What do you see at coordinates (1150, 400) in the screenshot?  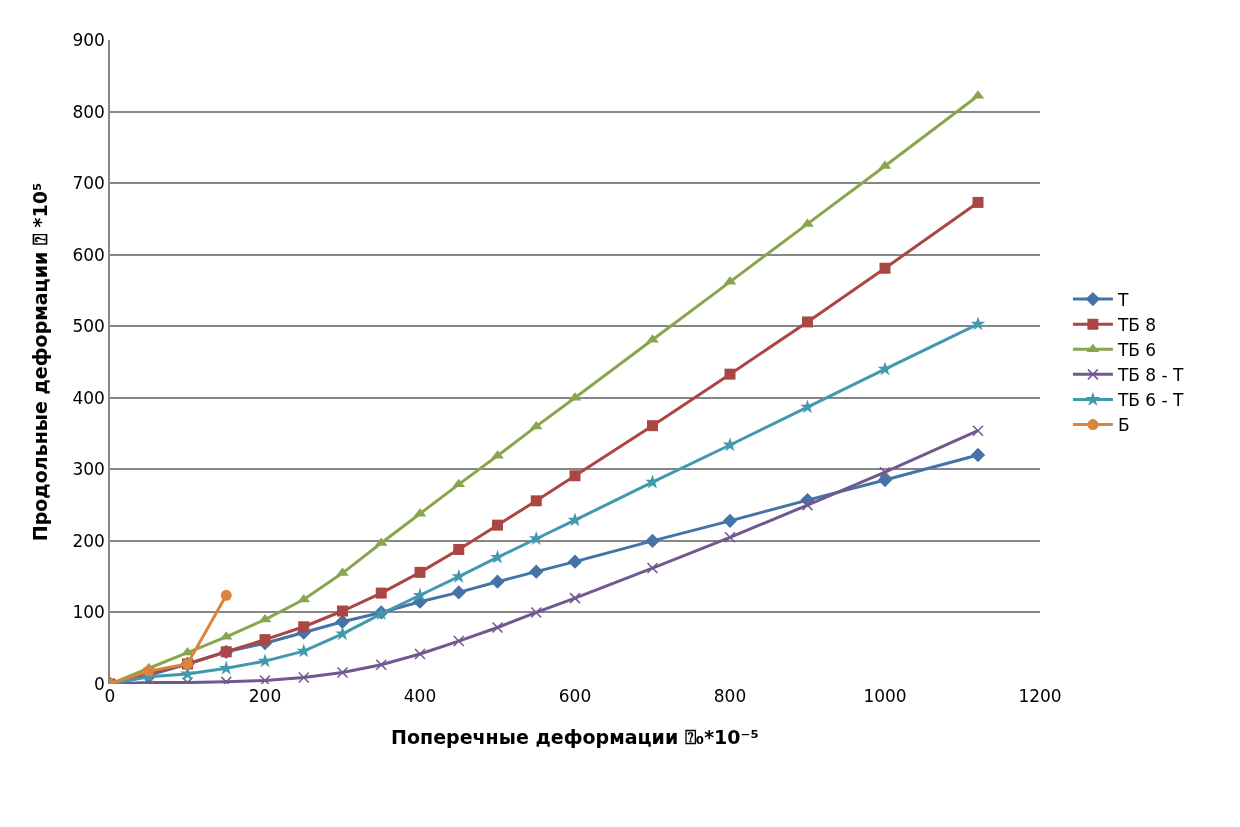 I see `legend-label: ТБ 6 - Т` at bounding box center [1150, 400].